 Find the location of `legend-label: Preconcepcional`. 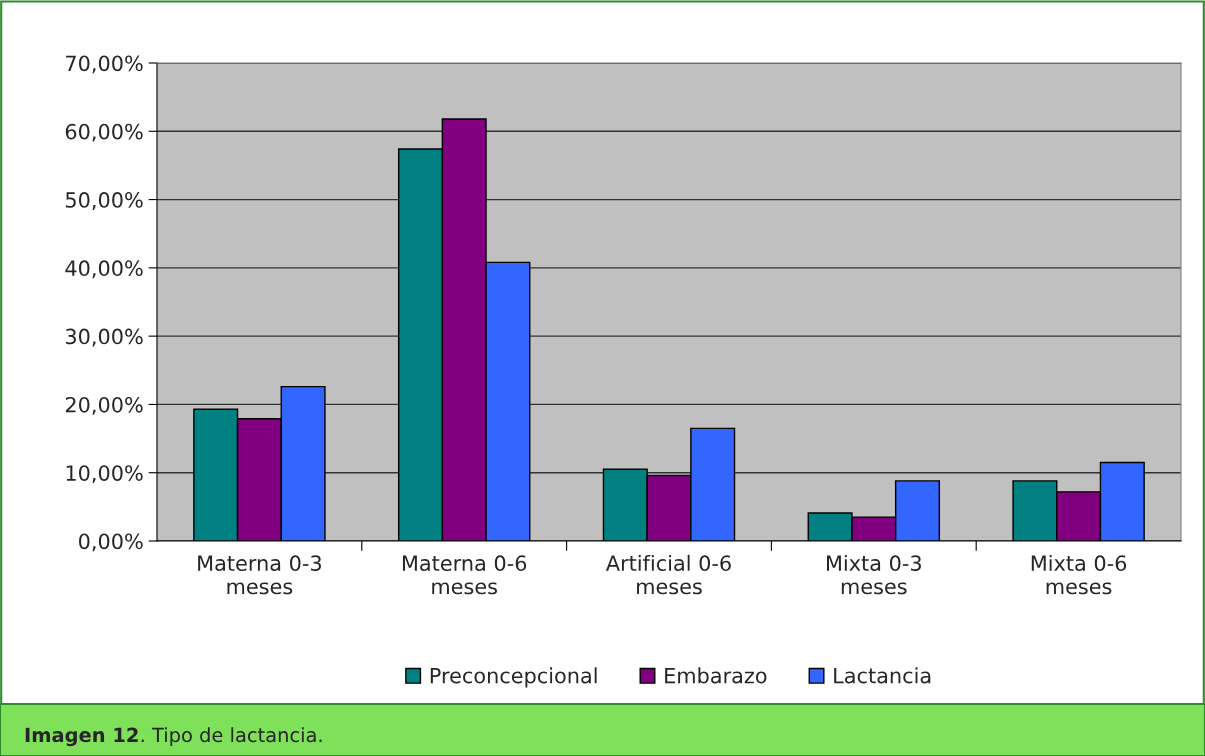

legend-label: Preconcepcional is located at coordinates (513, 677).